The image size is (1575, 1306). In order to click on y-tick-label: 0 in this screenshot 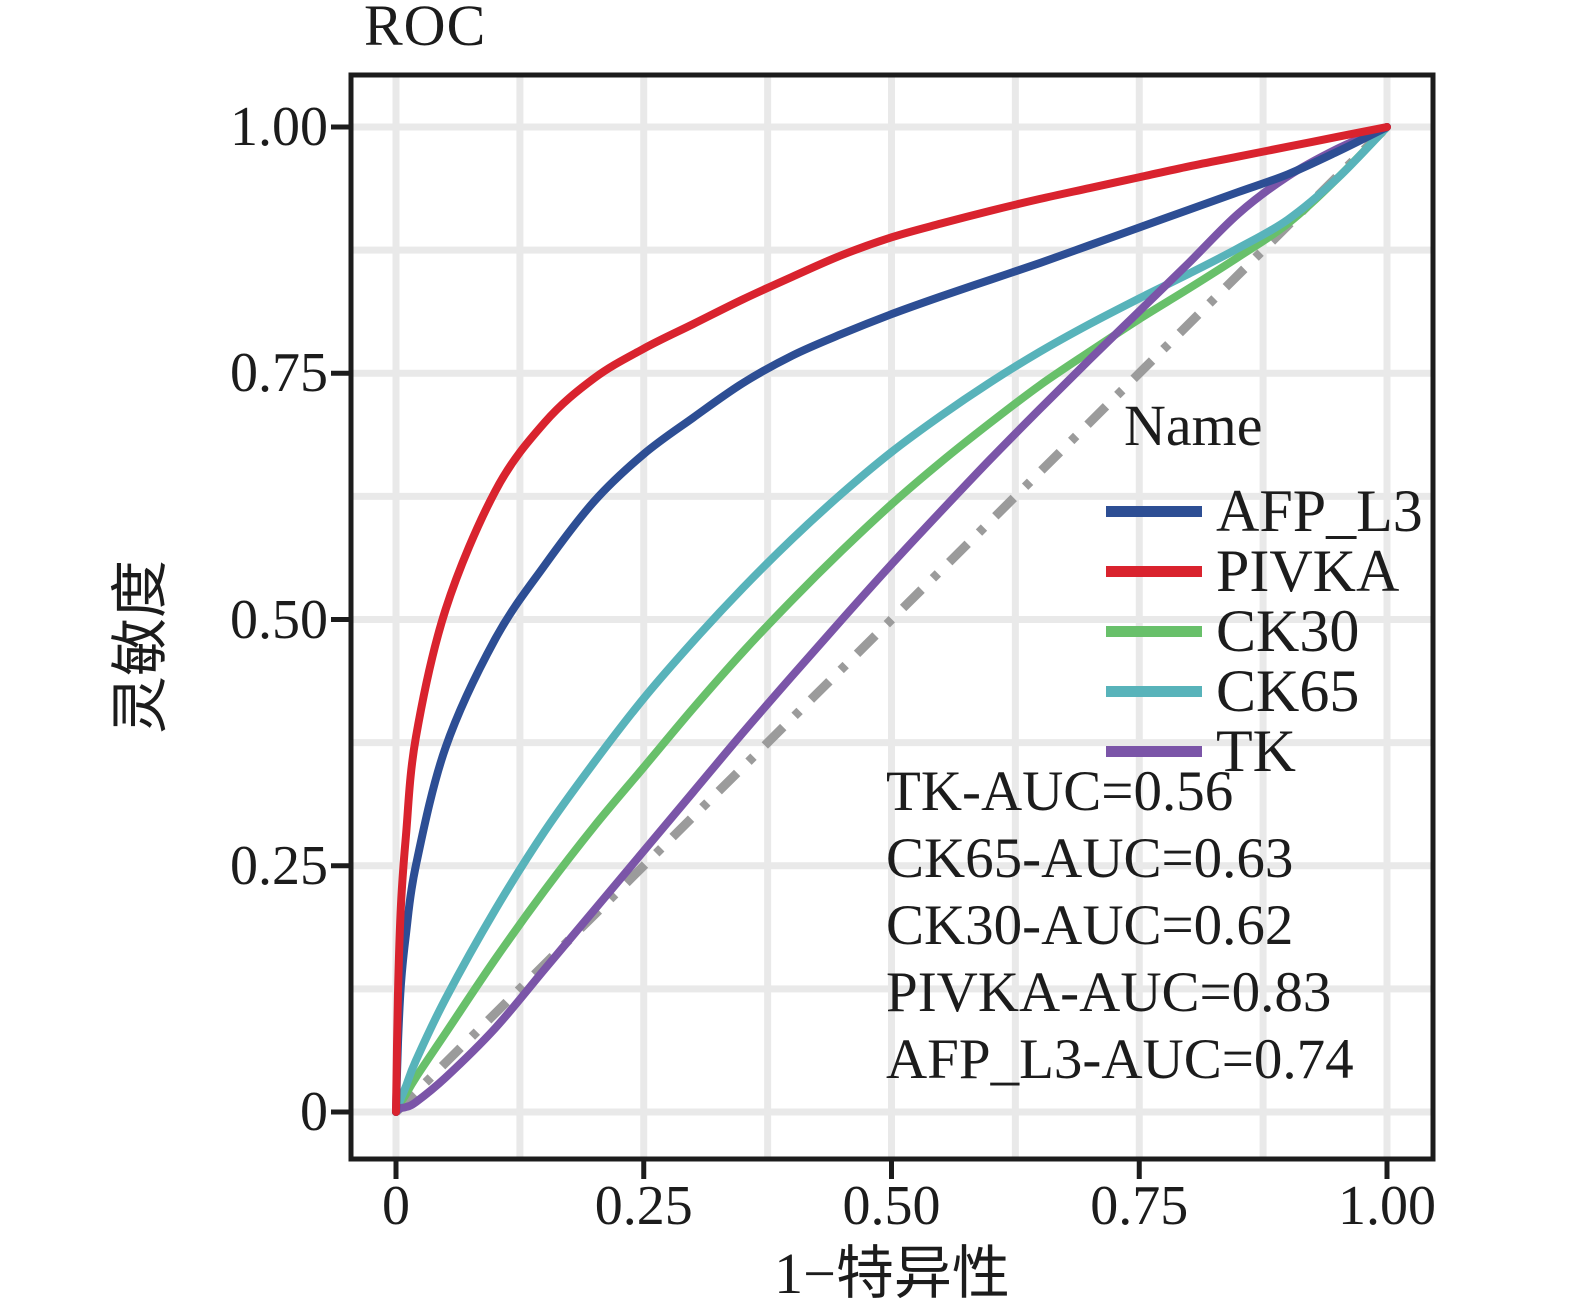, I will do `click(314, 1112)`.